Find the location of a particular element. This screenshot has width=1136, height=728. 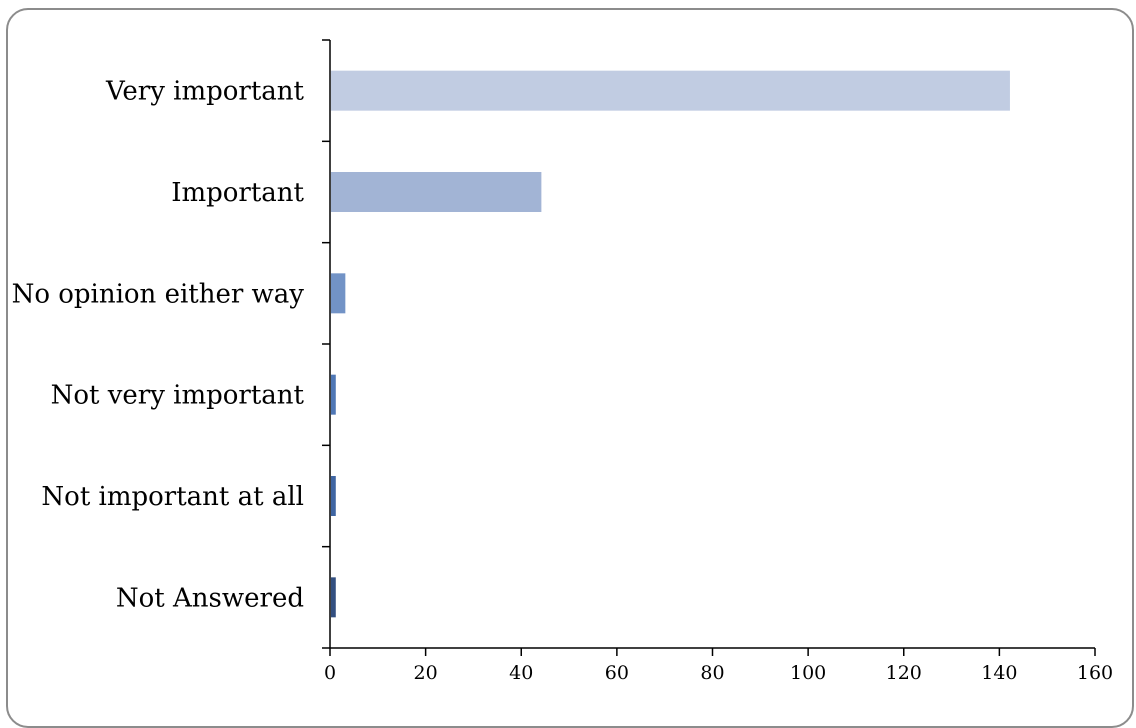

category-label: Not Answered is located at coordinates (210, 598).